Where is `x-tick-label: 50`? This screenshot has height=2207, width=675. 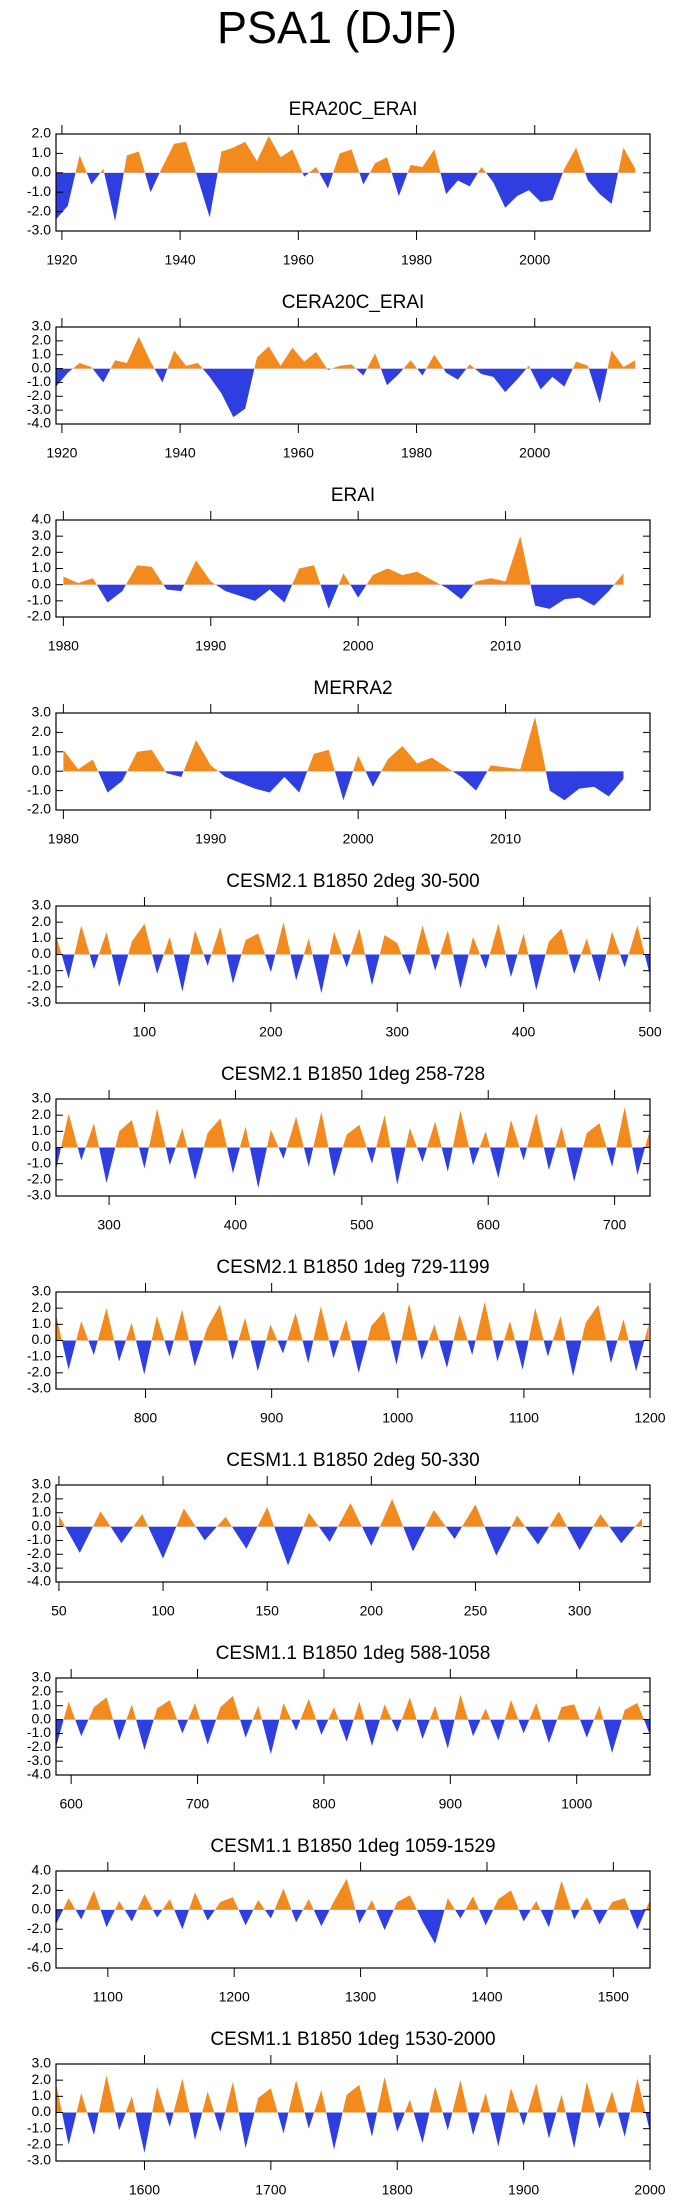
x-tick-label: 50 is located at coordinates (59, 1611).